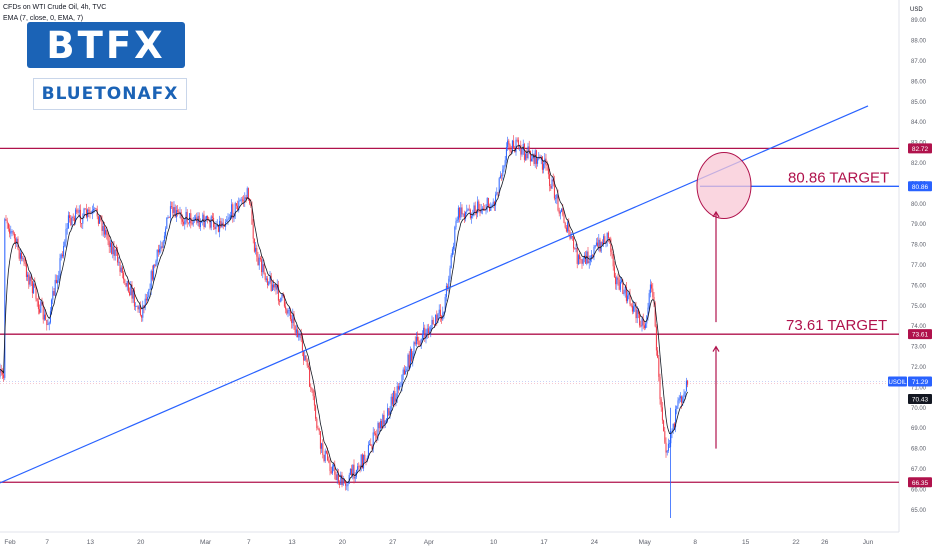 This screenshot has height=550, width=932. Describe the element at coordinates (110, 94) in the screenshot. I see `bluetonafx-logo: BLUETONAFX` at that location.